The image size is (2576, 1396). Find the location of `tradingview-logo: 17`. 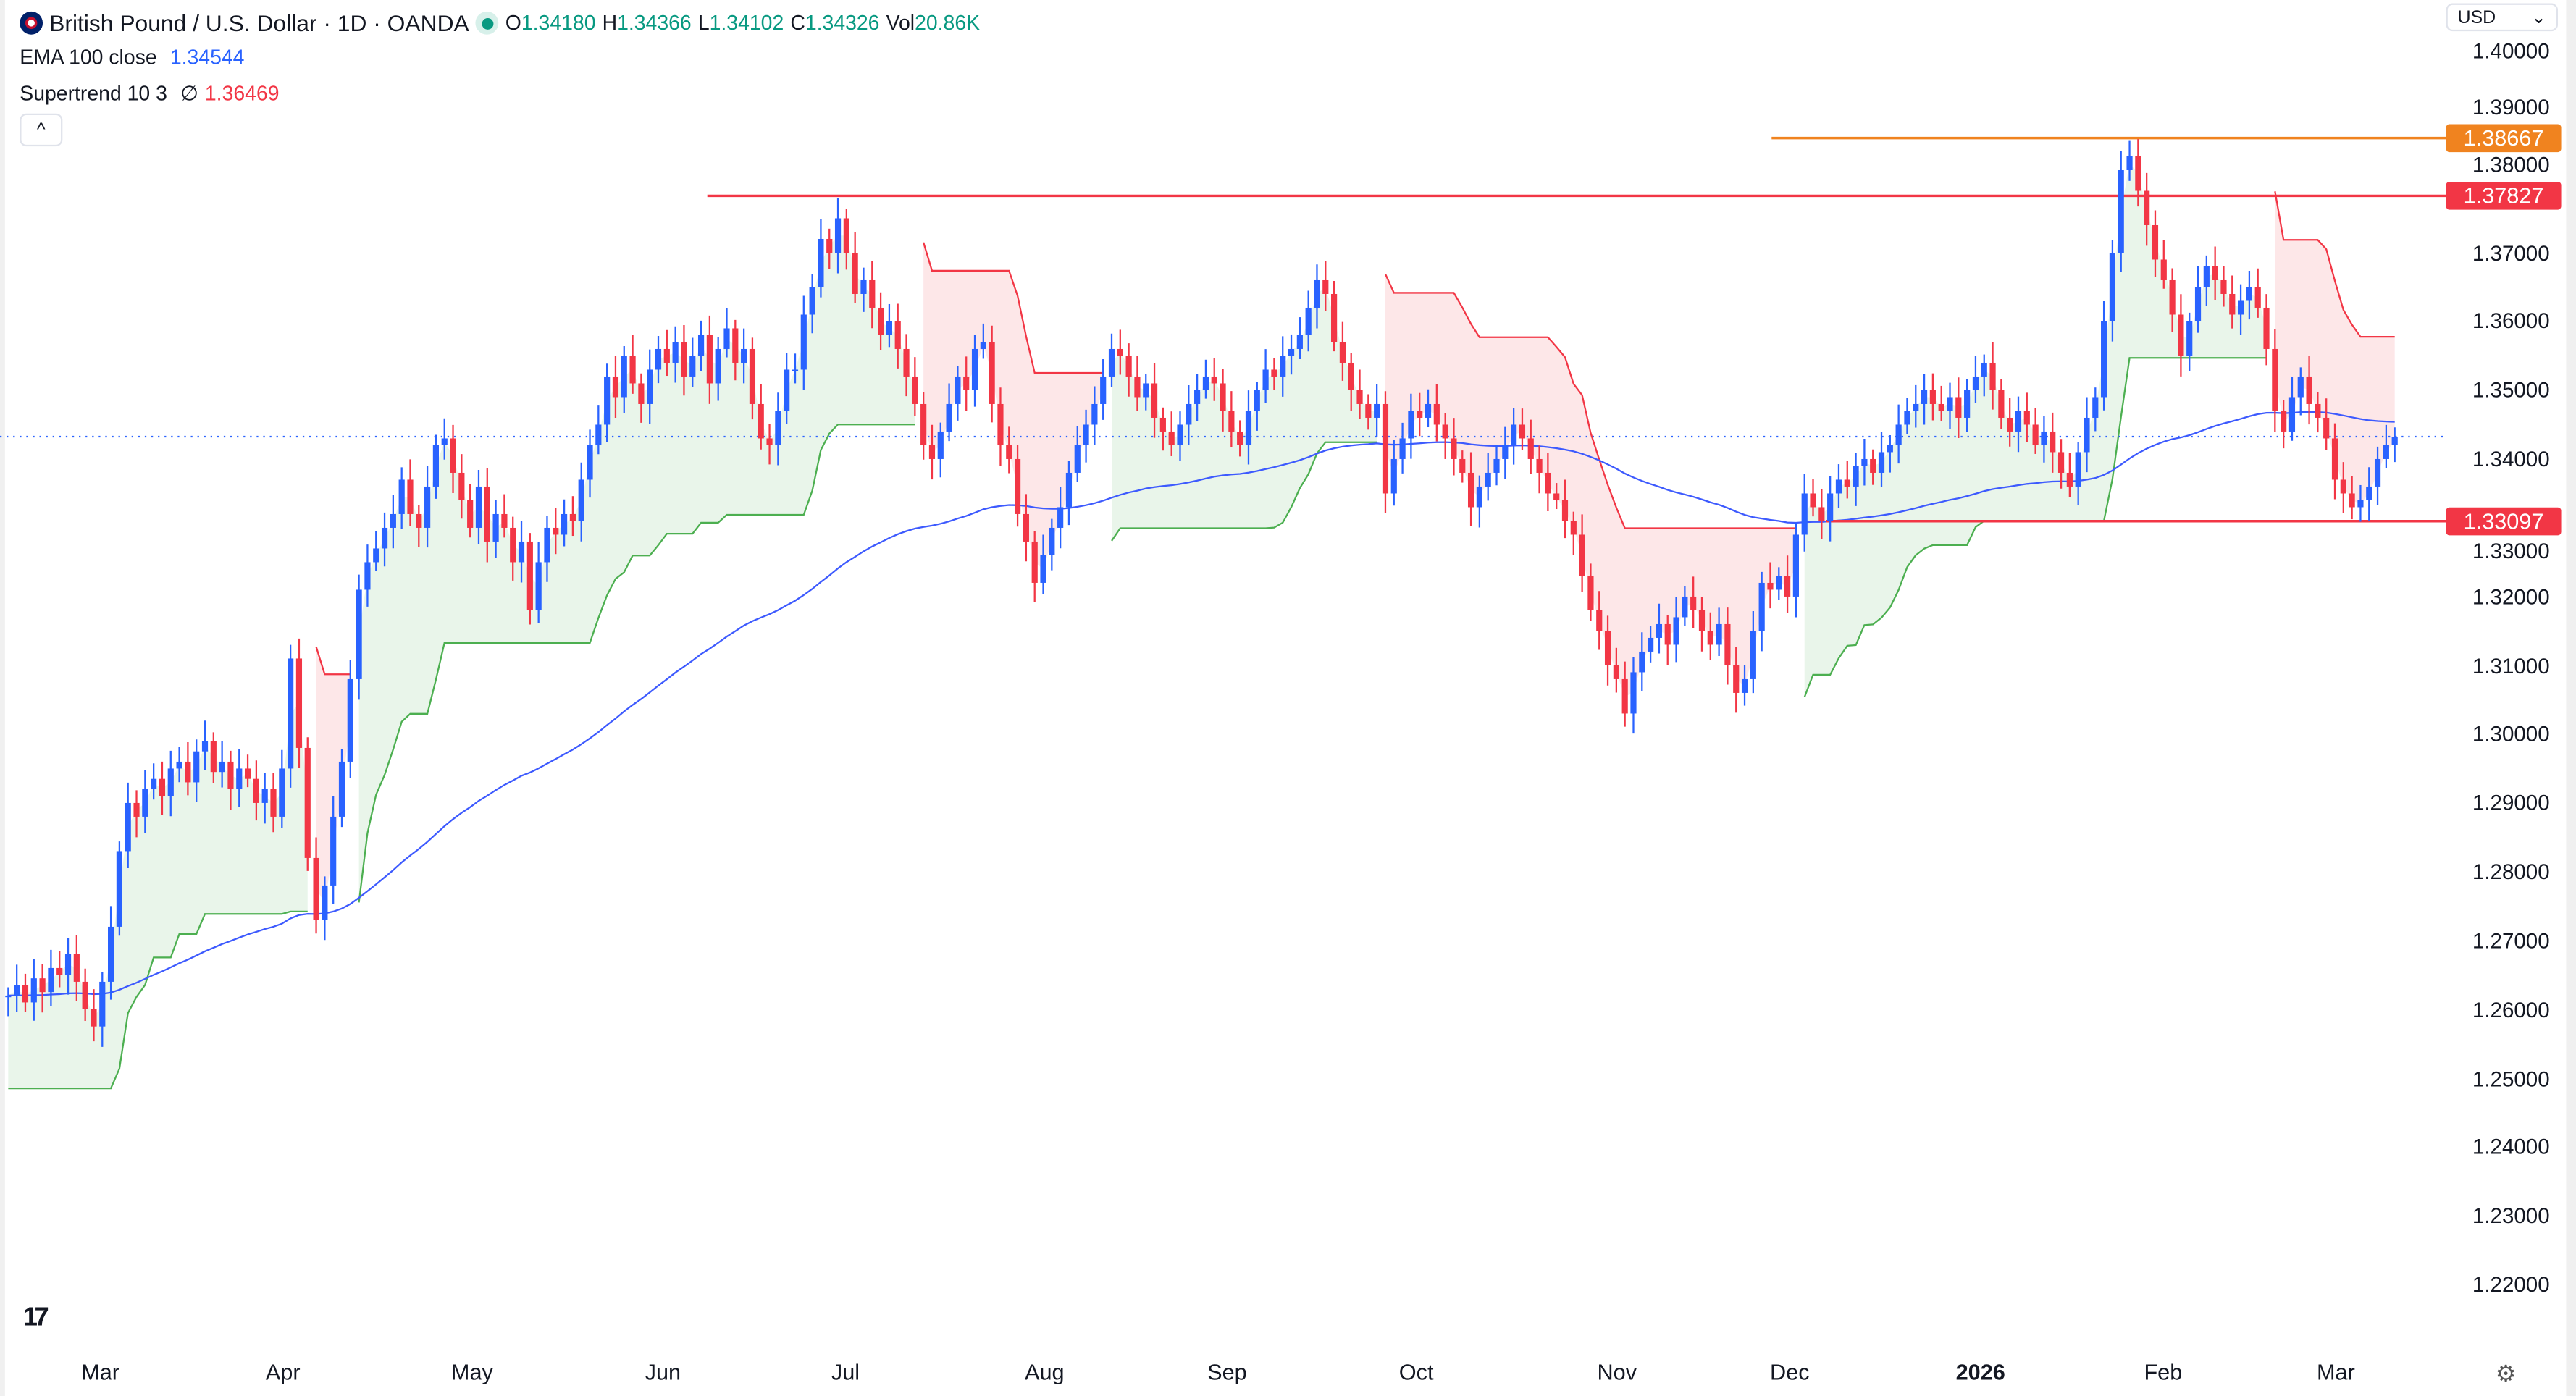

tradingview-logo: 17 is located at coordinates (35, 1318).